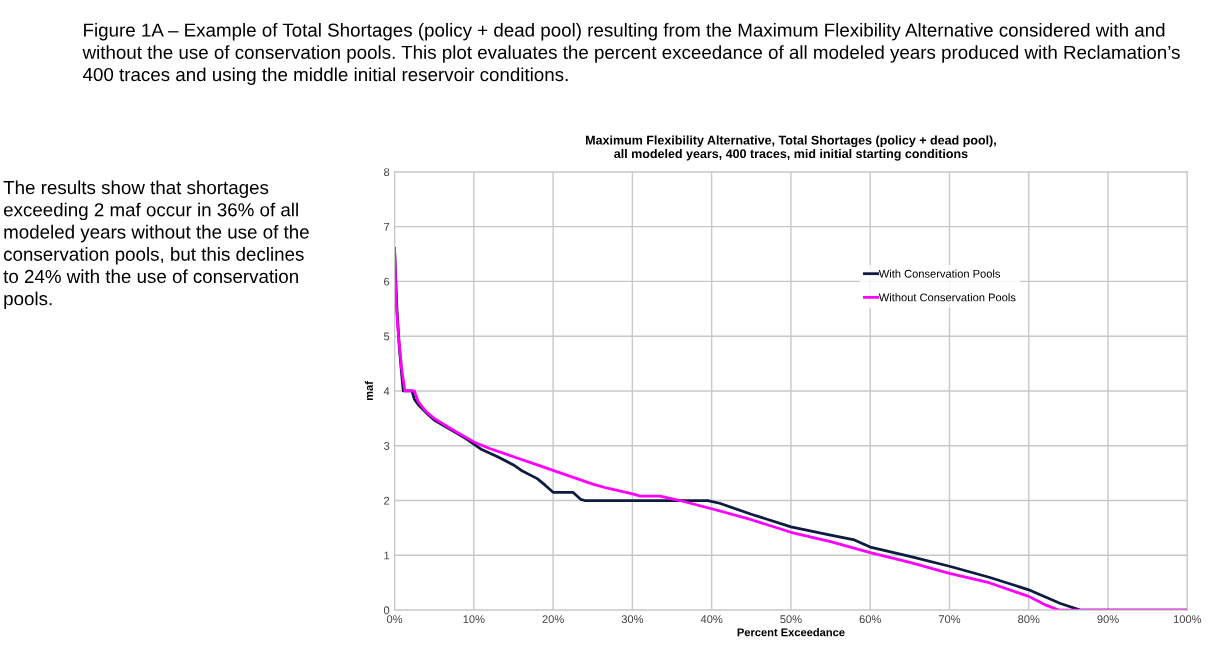 The image size is (1214, 656). I want to click on x-axis-title: Percent Exceedance, so click(791, 632).